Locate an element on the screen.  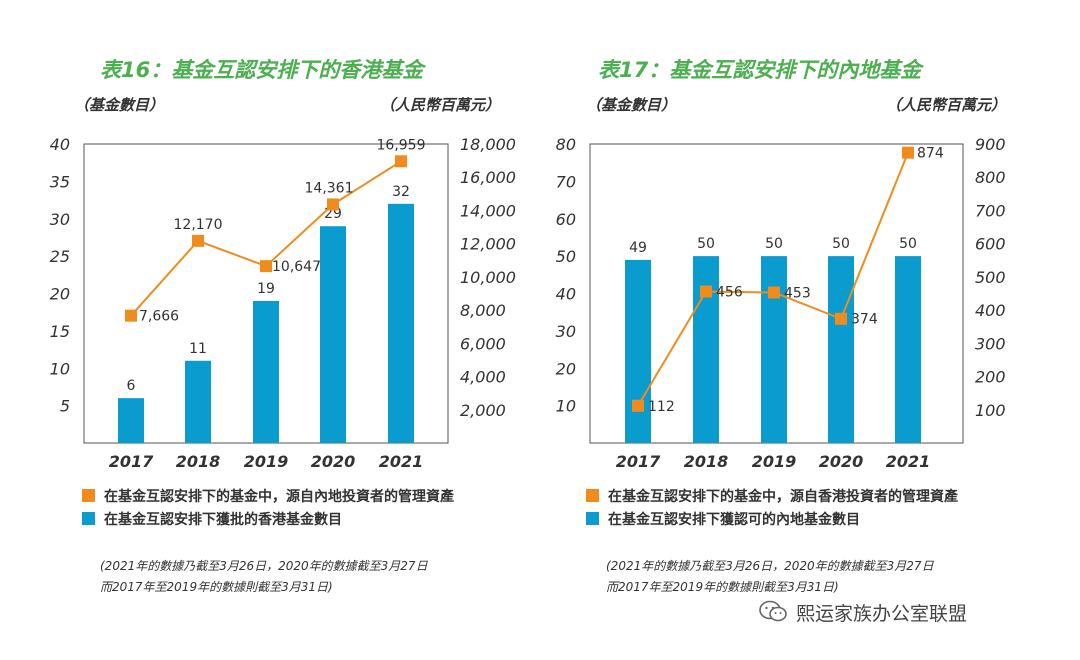
left-tick-label: 50 is located at coordinates (566, 256).